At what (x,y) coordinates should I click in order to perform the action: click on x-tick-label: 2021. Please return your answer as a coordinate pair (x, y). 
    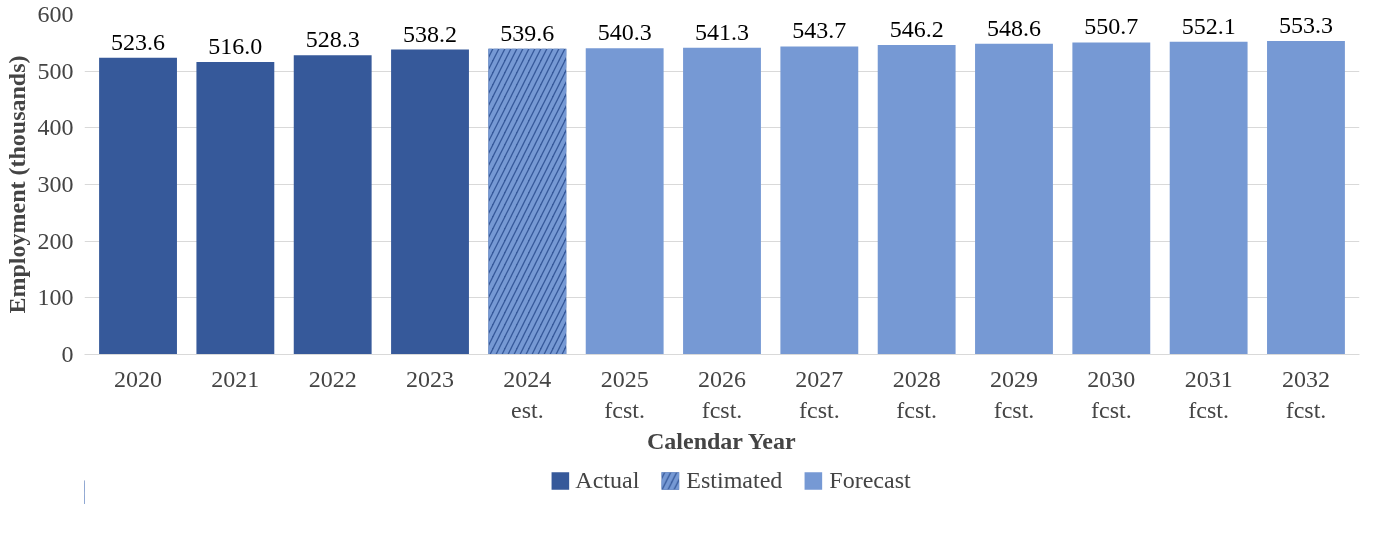
    Looking at the image, I should click on (235, 378).